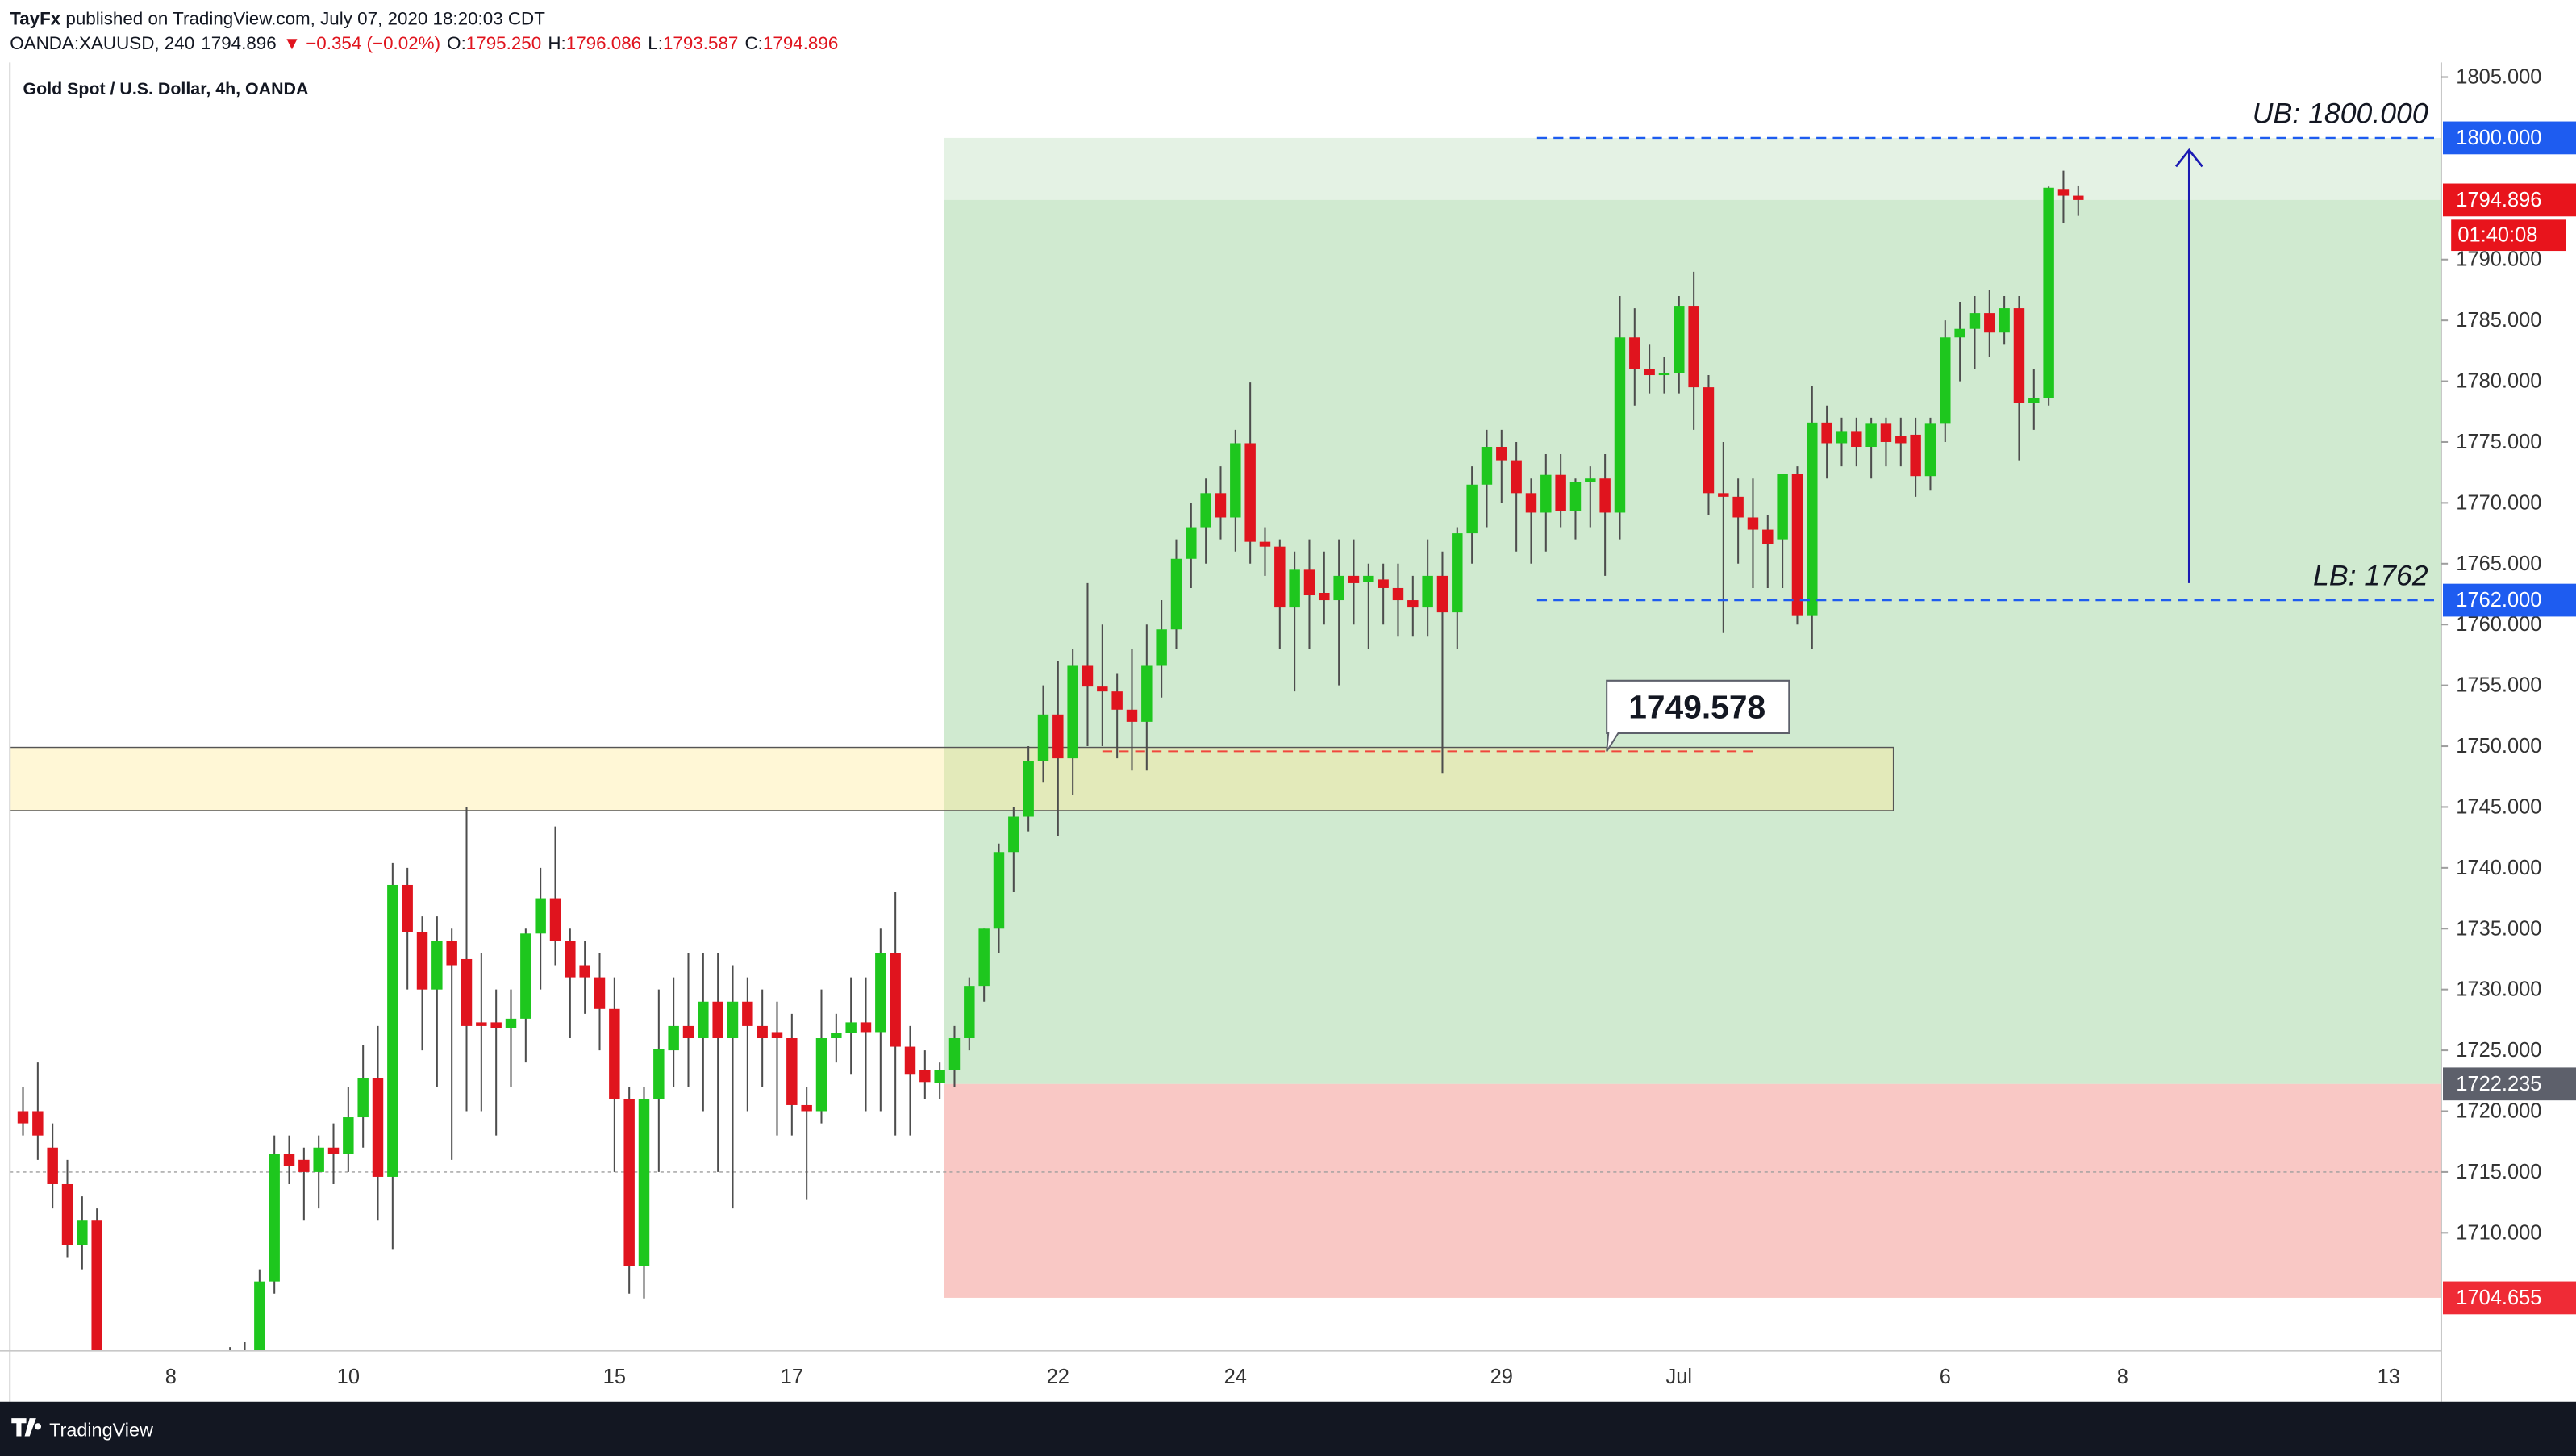 The height and width of the screenshot is (1456, 2576). What do you see at coordinates (238, 42) in the screenshot?
I see `last-price: 1794.896` at bounding box center [238, 42].